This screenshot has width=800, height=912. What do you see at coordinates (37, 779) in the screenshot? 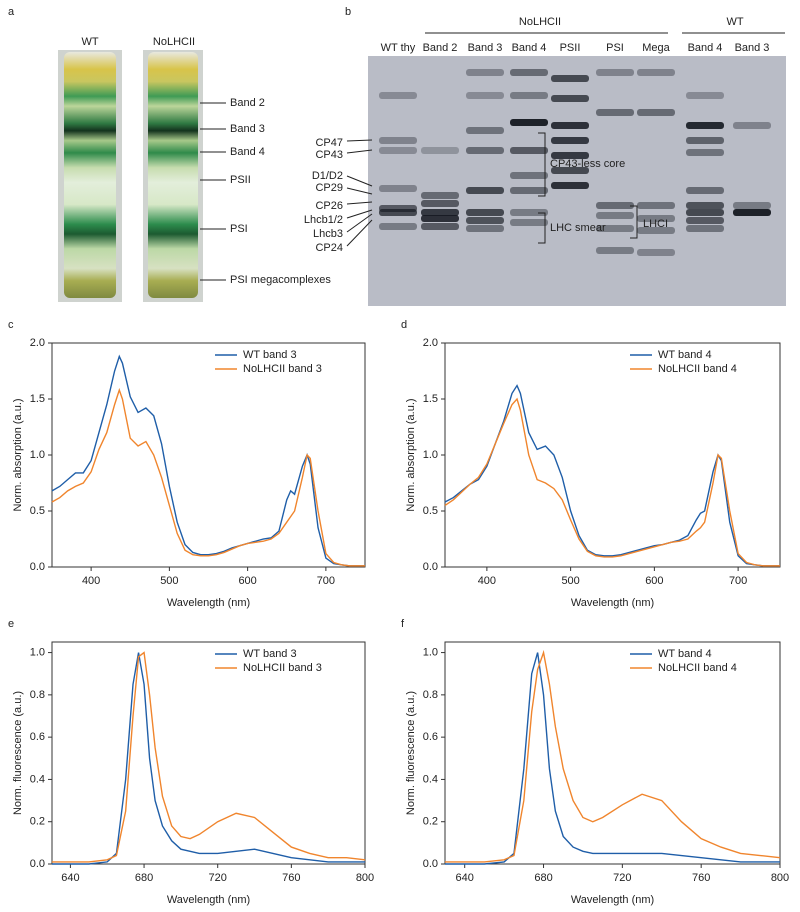
I see `y-tick-label: 0.4` at bounding box center [37, 779].